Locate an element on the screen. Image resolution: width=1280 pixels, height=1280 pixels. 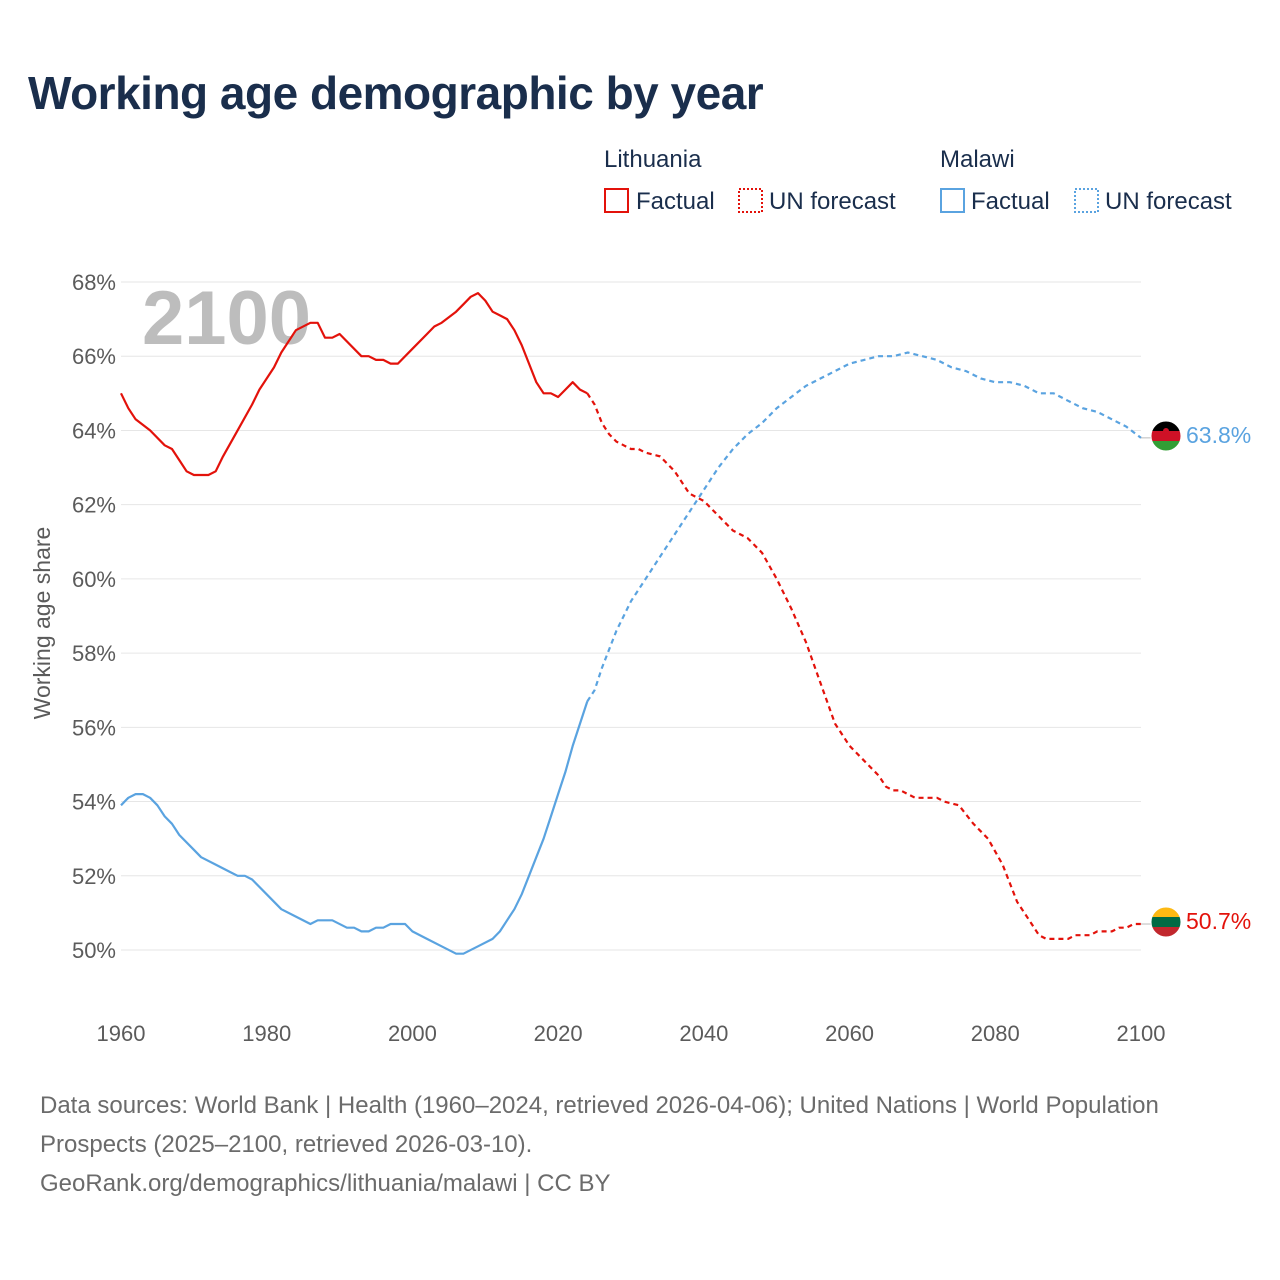
y-tick-label: 54% is located at coordinates (94, 802).